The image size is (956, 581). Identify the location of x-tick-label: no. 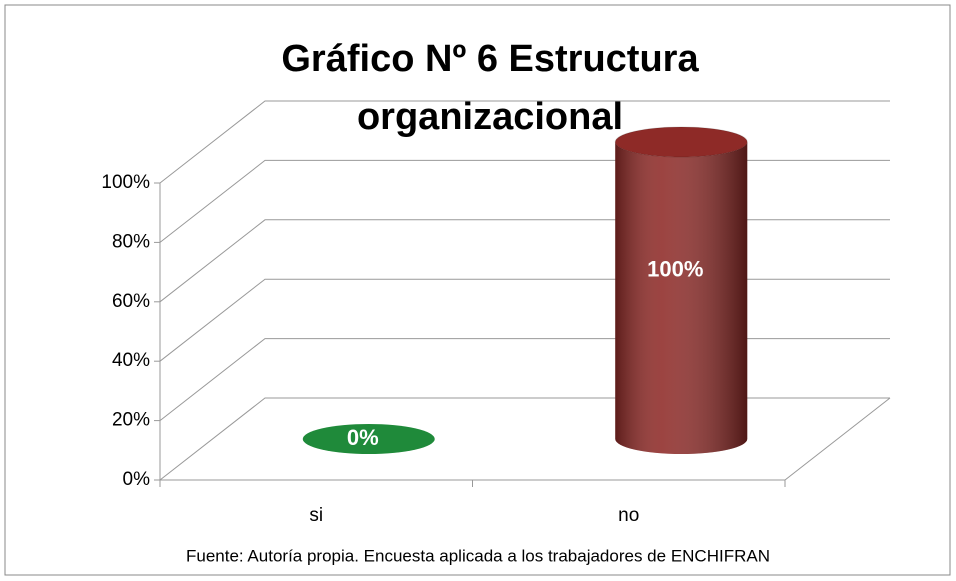
(628, 515).